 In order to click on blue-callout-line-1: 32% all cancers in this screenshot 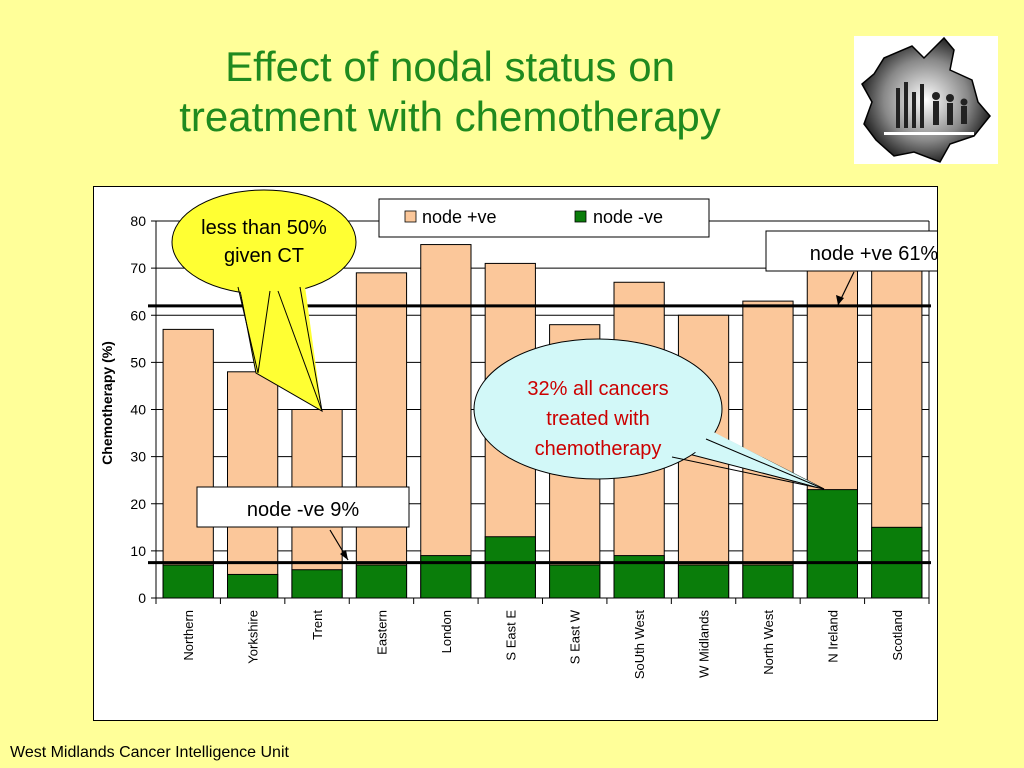, I will do `click(597, 389)`.